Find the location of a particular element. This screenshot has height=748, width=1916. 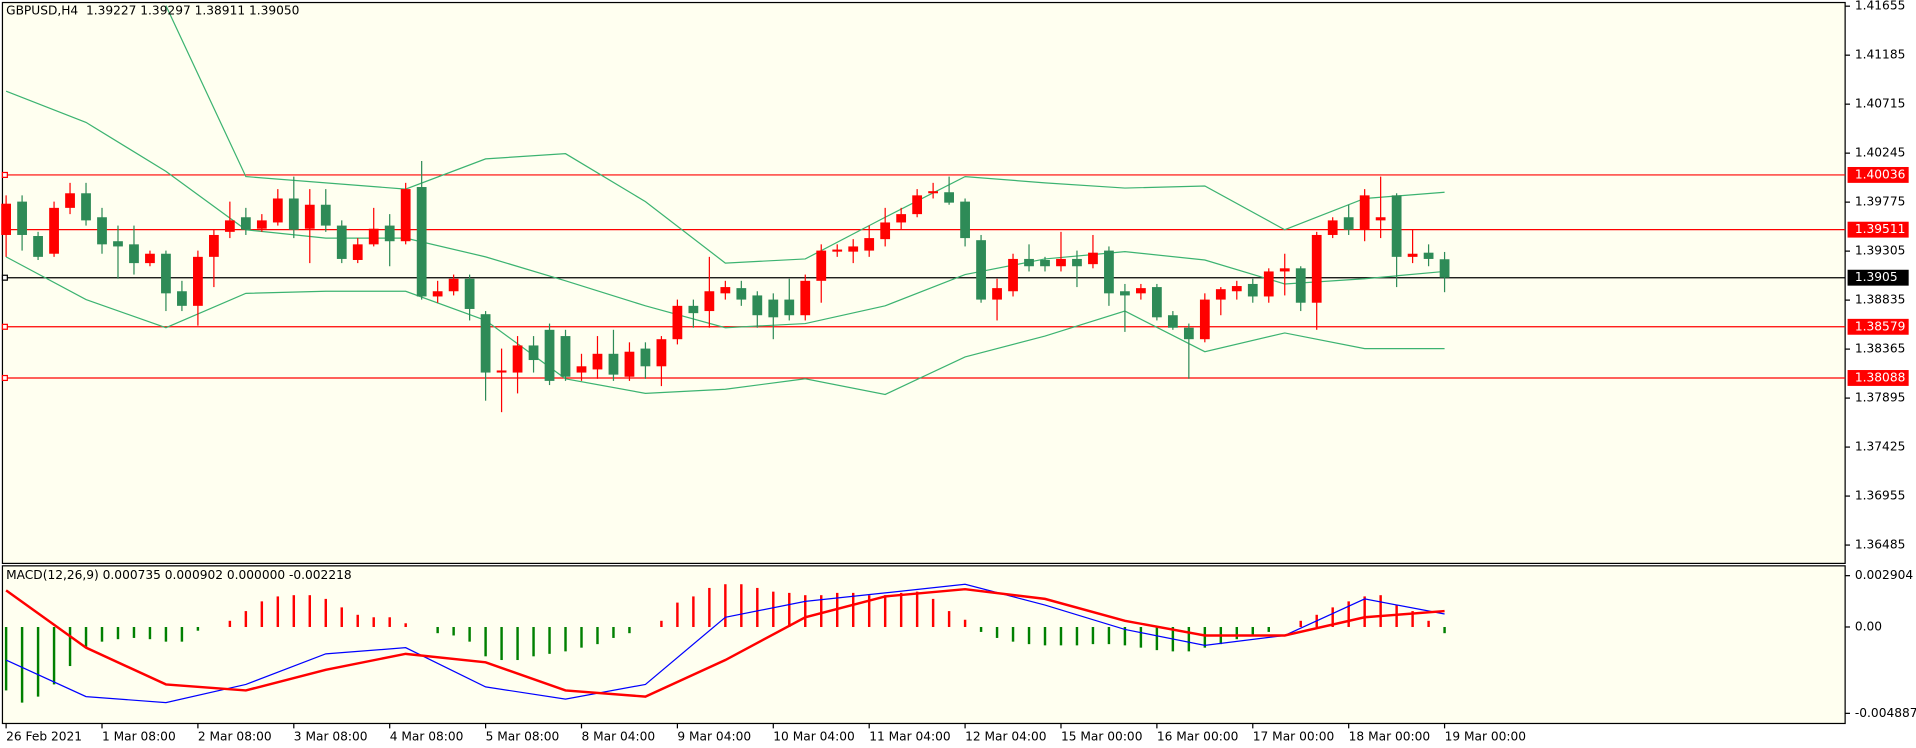

x-tick-label: 17 Mar 00:00 is located at coordinates (1293, 736).